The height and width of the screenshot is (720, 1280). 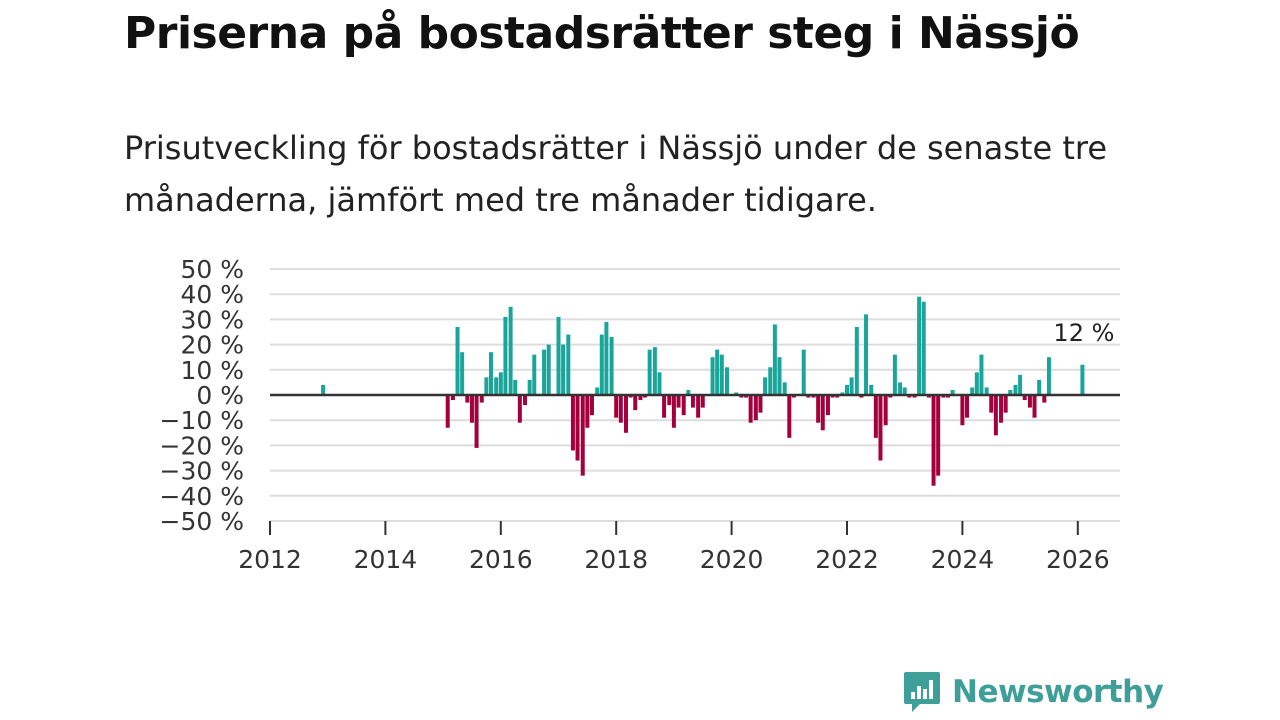 What do you see at coordinates (386, 559) in the screenshot?
I see `x-tick-label: 2014` at bounding box center [386, 559].